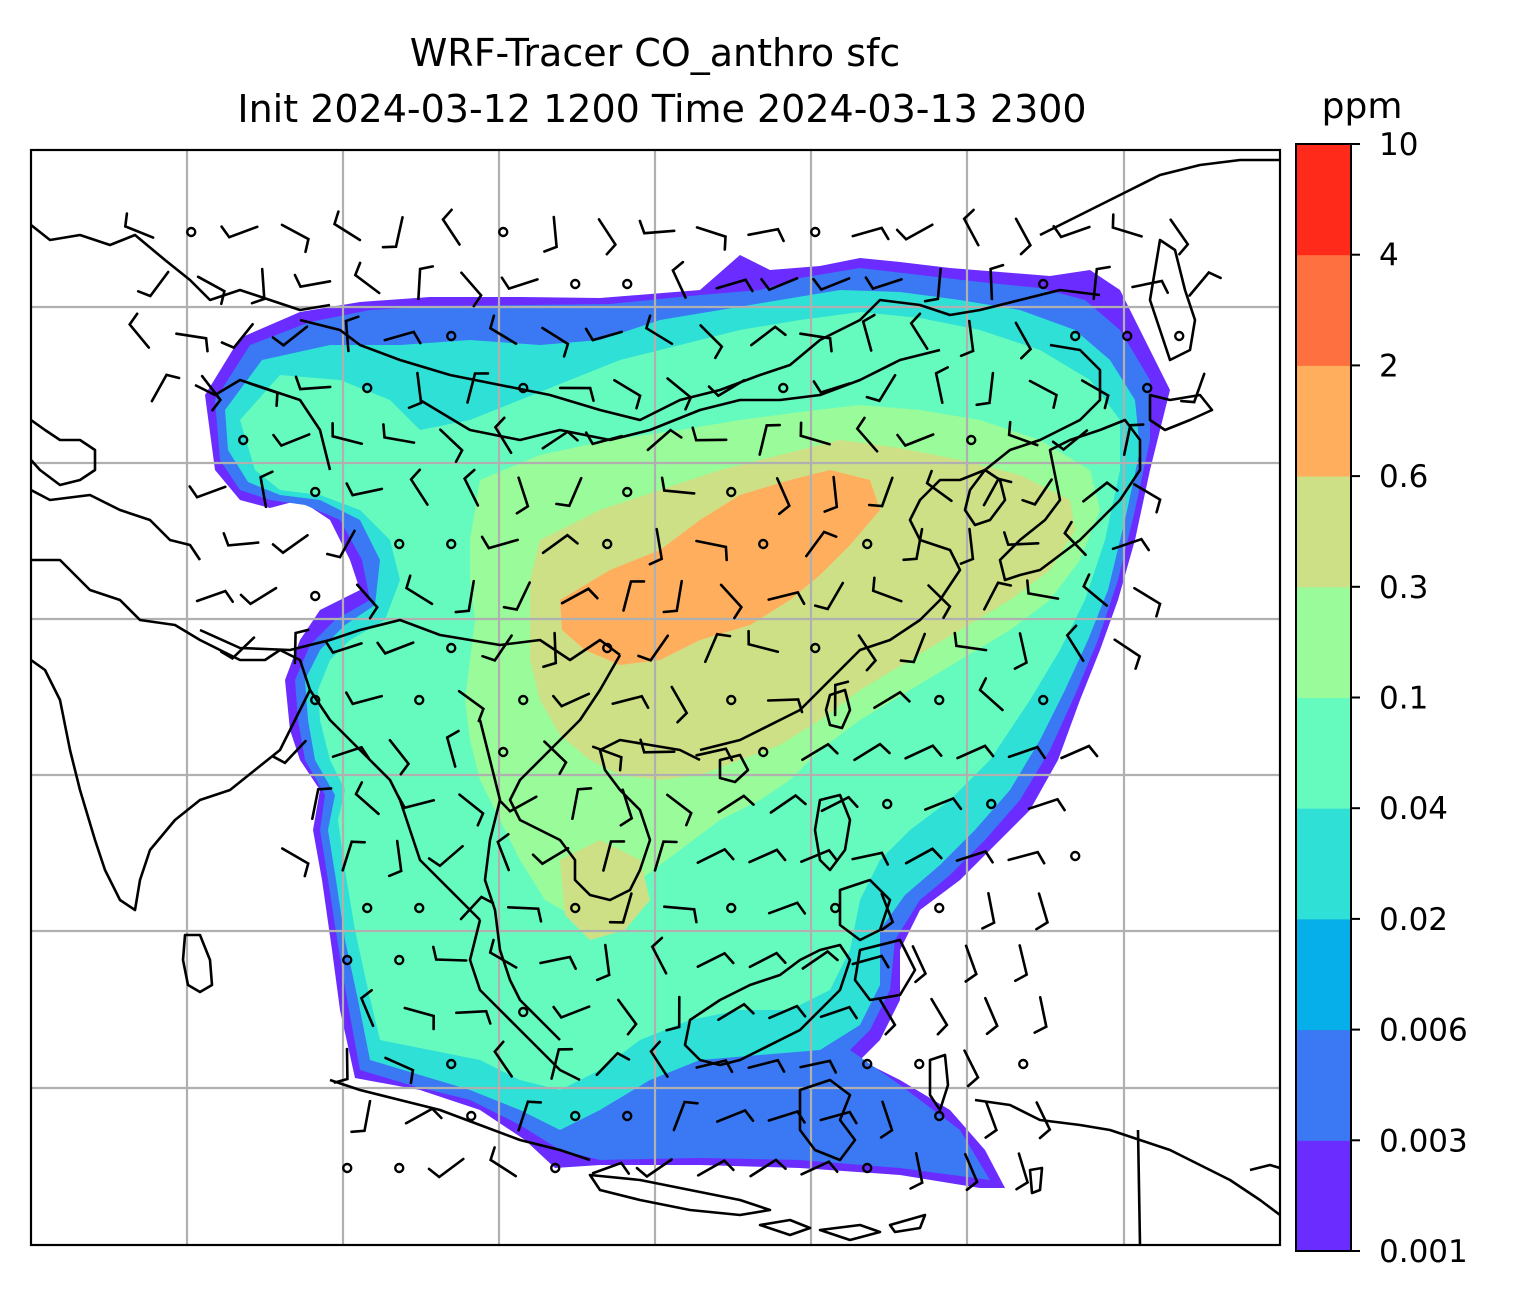  What do you see at coordinates (1172, 300) in the screenshot?
I see `coast-sakhalin` at bounding box center [1172, 300].